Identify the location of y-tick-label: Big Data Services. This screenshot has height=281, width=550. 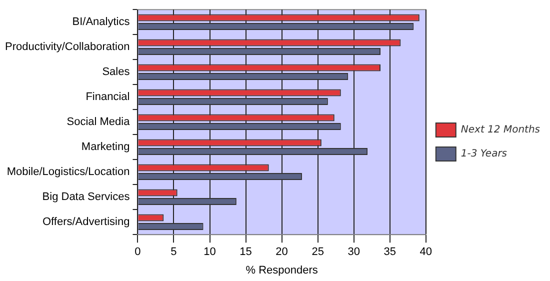
(86, 197).